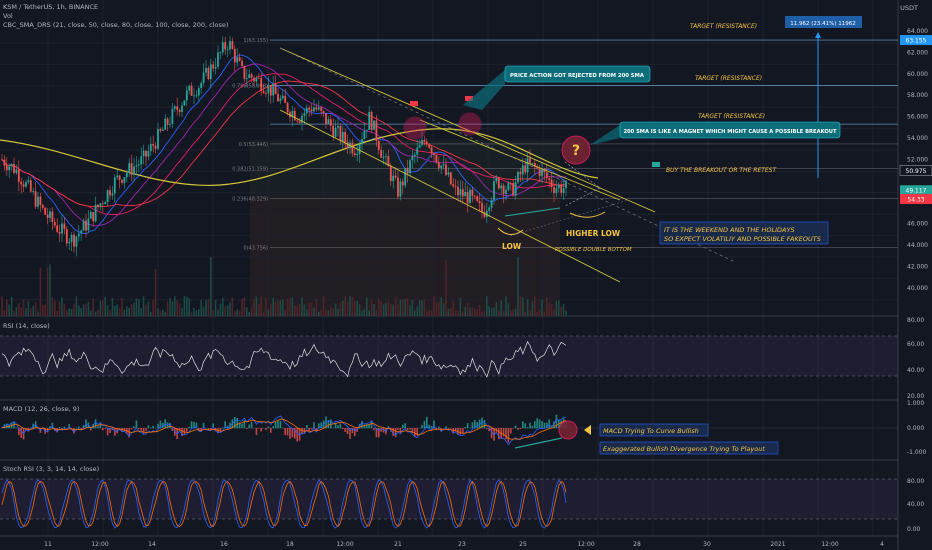  What do you see at coordinates (250, 200) in the screenshot?
I see `fib-level-label: 0.236(48.329)` at bounding box center [250, 200].